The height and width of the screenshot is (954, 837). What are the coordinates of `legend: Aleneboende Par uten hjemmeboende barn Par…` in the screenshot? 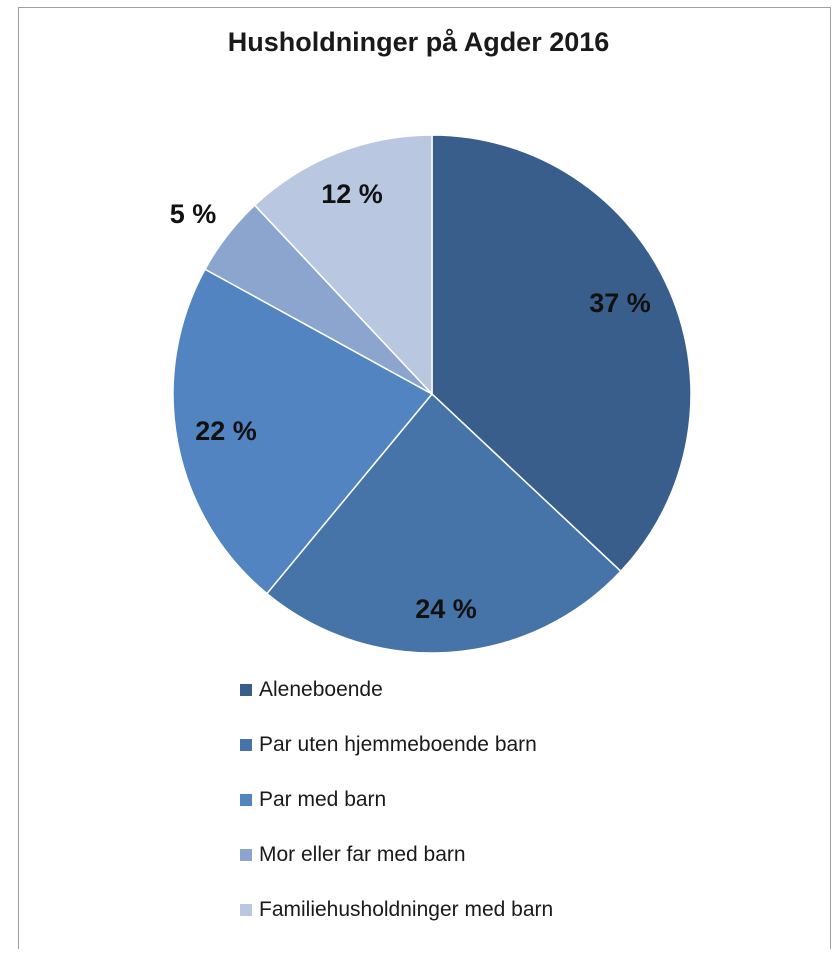 It's located at (396, 813).